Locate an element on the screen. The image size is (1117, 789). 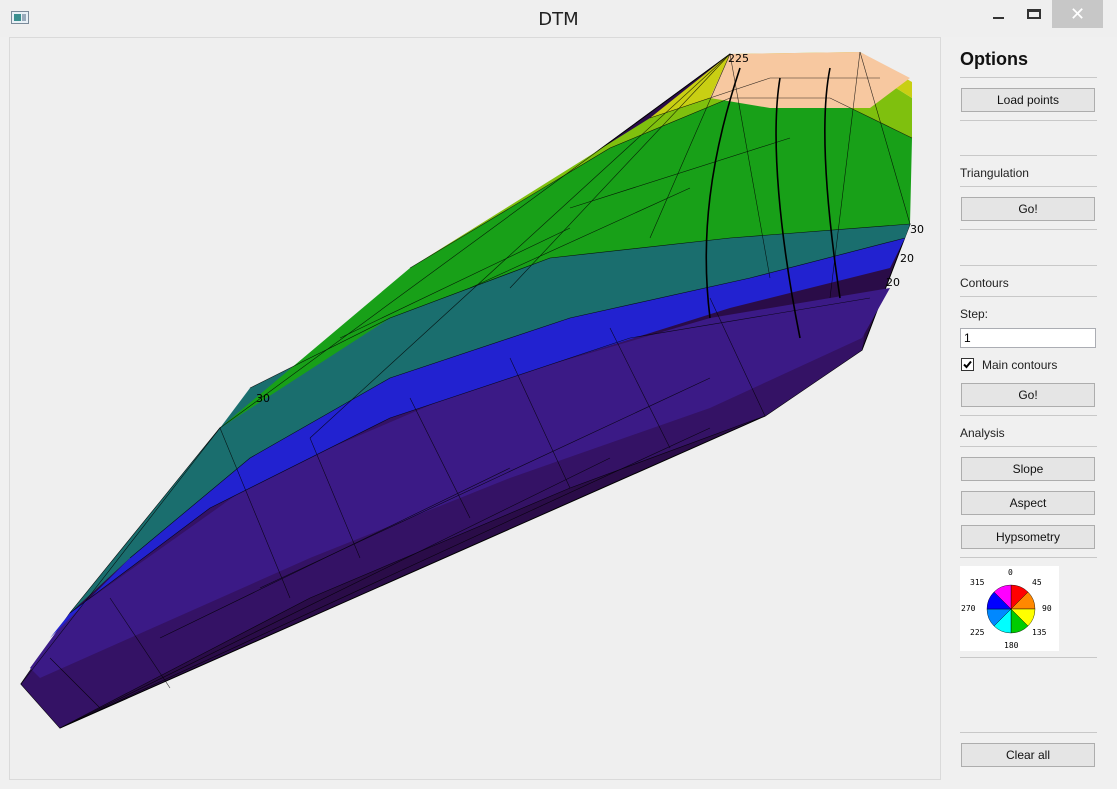
aspect-label-nw: 315 is located at coordinates (977, 582).